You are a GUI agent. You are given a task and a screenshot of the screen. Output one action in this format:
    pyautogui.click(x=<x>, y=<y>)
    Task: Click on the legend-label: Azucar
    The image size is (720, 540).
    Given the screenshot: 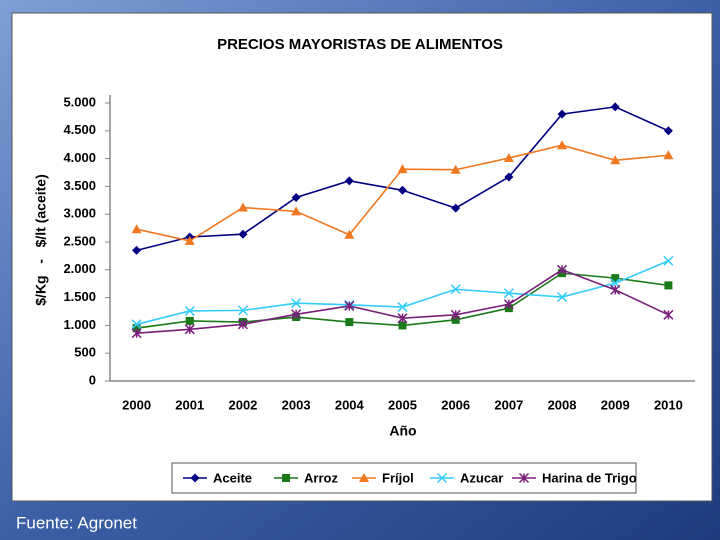 What is the action you would take?
    pyautogui.click(x=481, y=477)
    